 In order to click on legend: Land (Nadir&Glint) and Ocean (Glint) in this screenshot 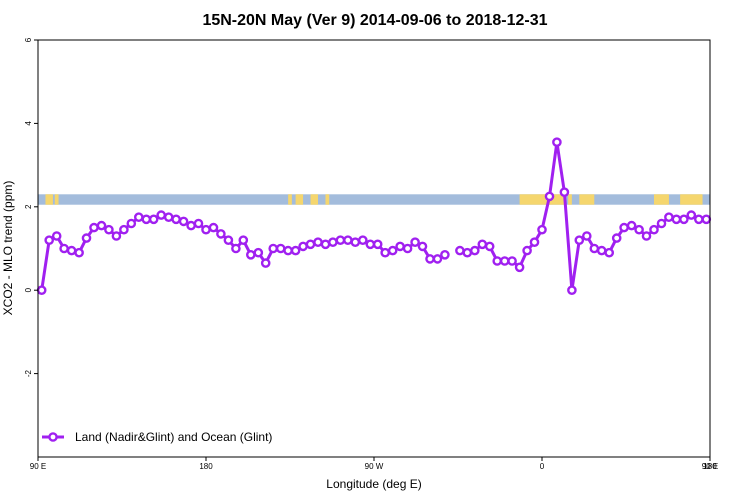, I will do `click(157, 437)`.